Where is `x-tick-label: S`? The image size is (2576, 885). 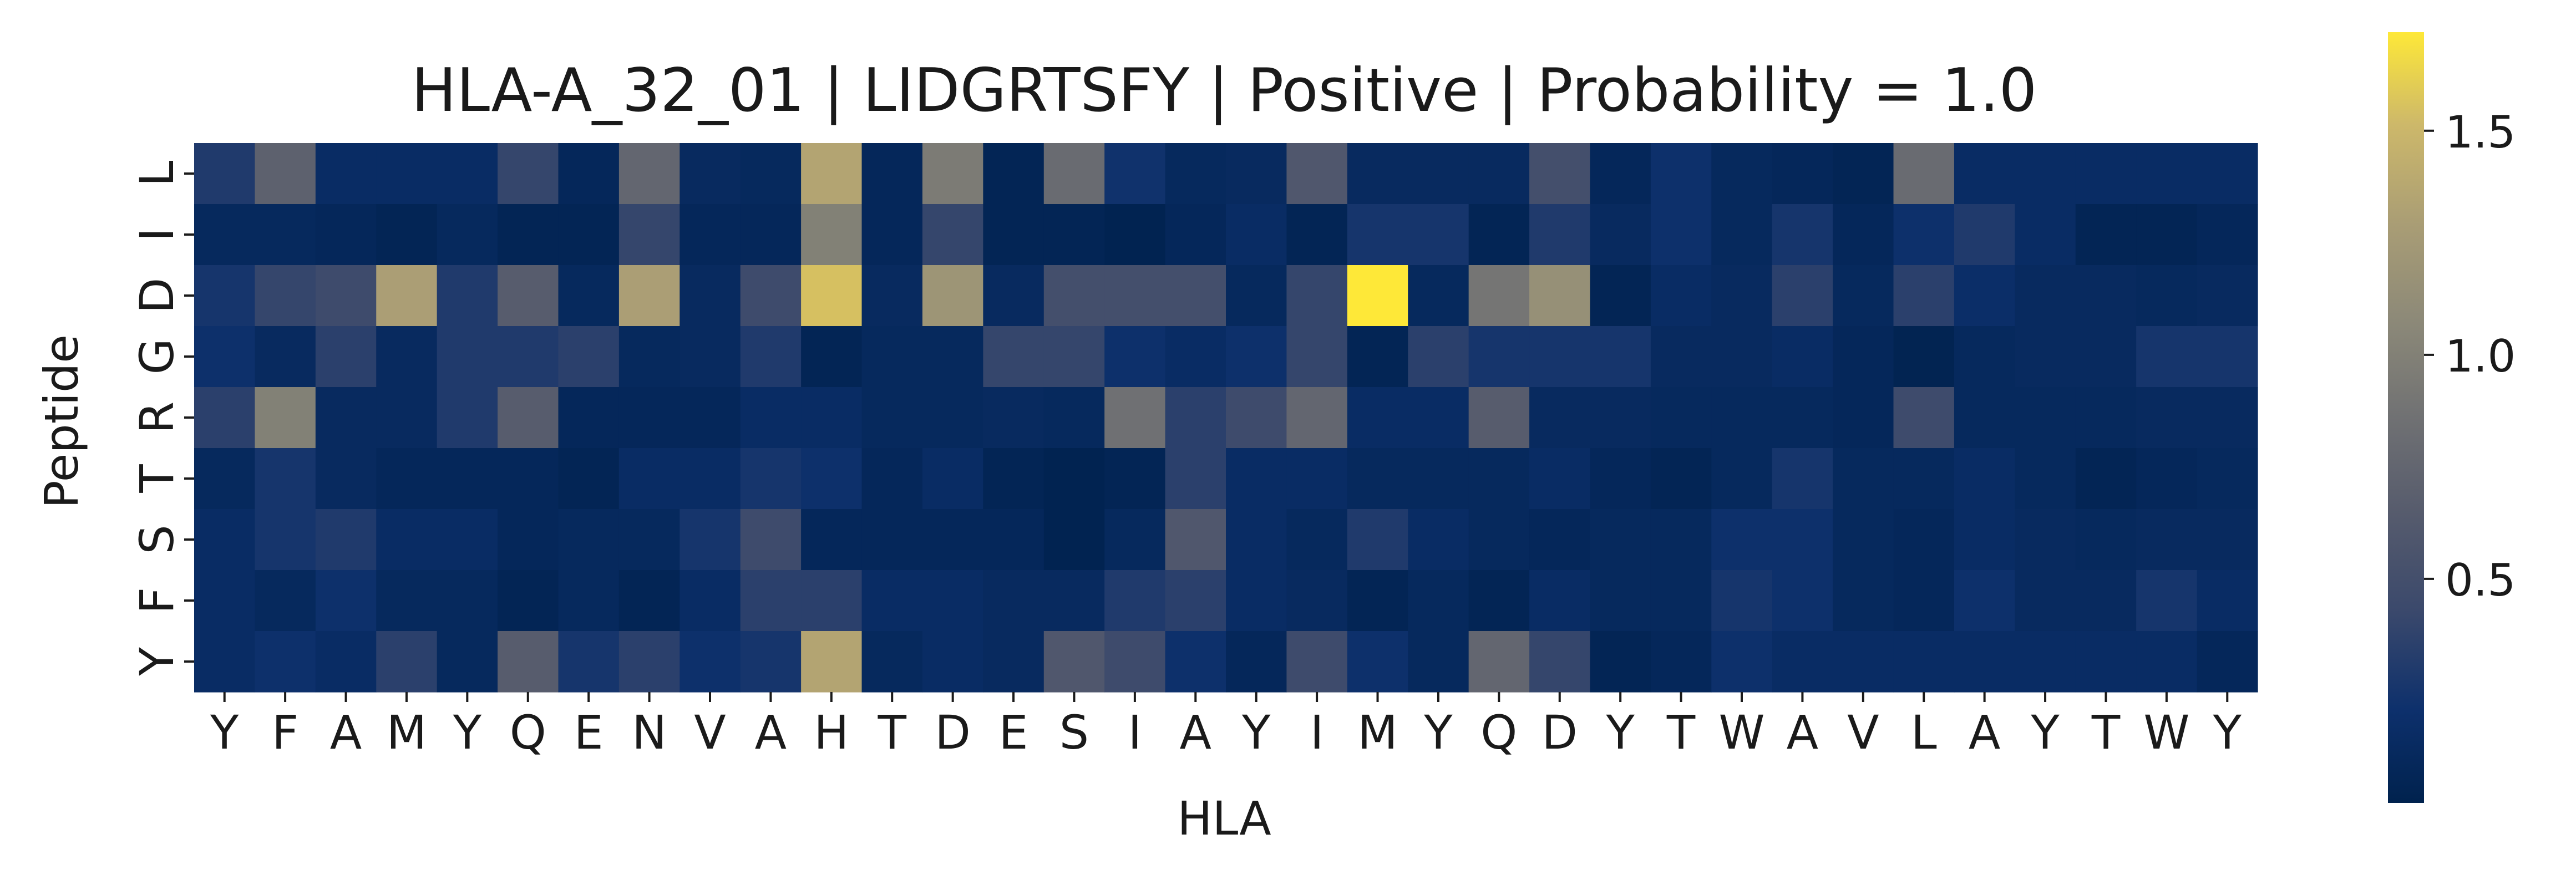 x-tick-label: S is located at coordinates (1074, 732).